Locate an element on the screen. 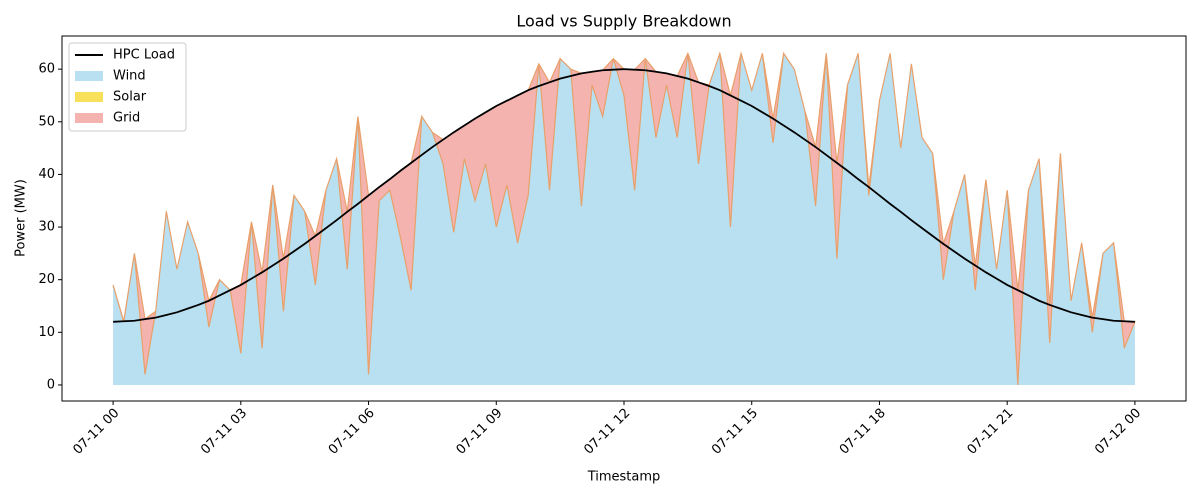  y-axis-label: Power (MW) is located at coordinates (21, 218).